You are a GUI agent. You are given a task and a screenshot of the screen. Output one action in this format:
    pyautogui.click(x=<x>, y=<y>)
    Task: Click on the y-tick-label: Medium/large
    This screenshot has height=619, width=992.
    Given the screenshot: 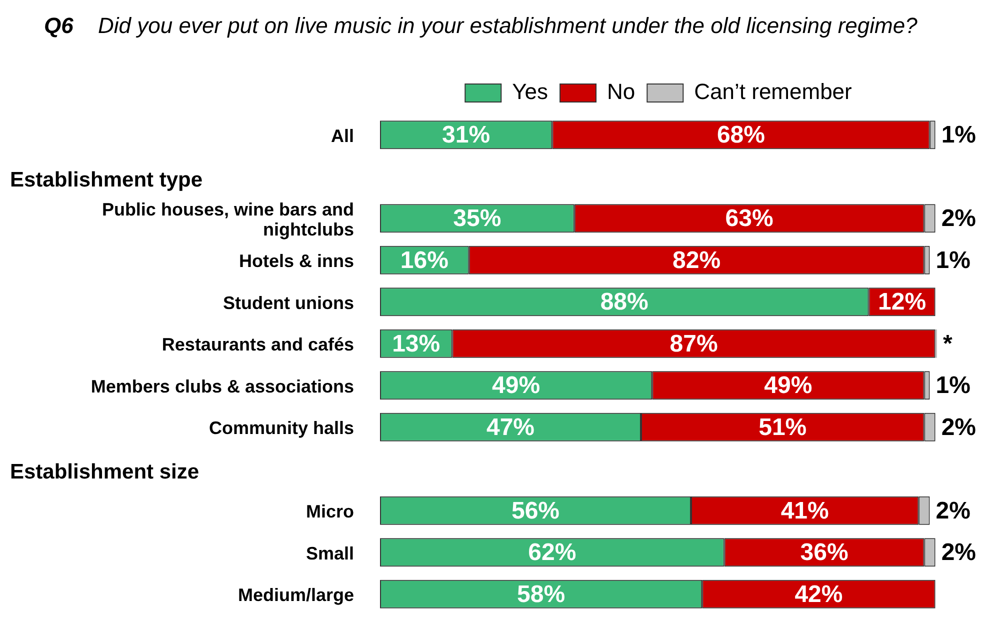 What is the action you would take?
    pyautogui.click(x=296, y=595)
    